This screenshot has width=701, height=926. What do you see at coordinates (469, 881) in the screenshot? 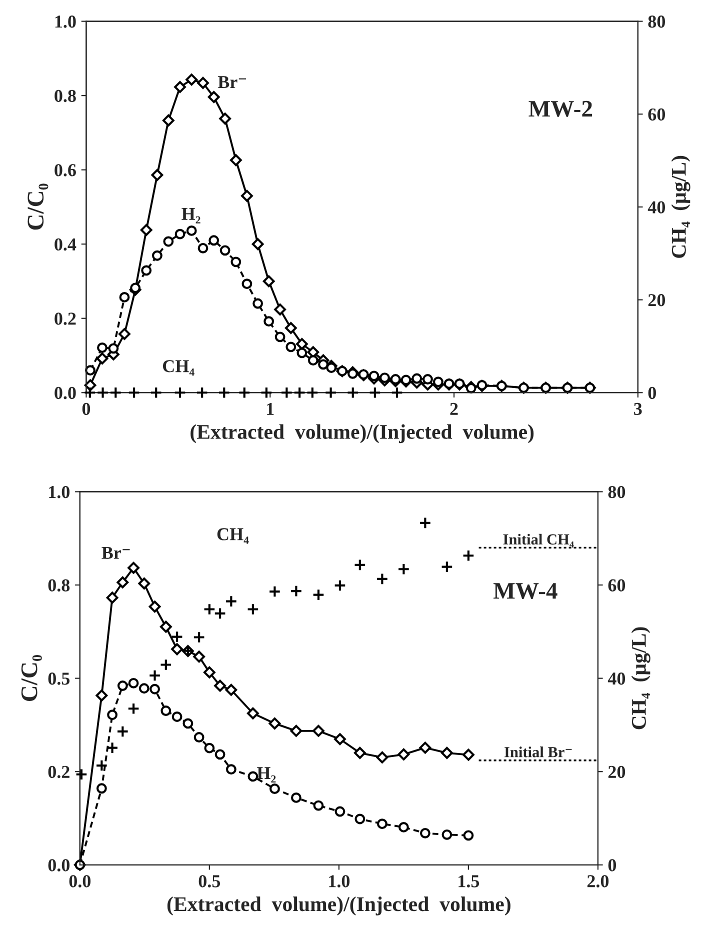
I see `x-tick-label: 1.5` at bounding box center [469, 881].